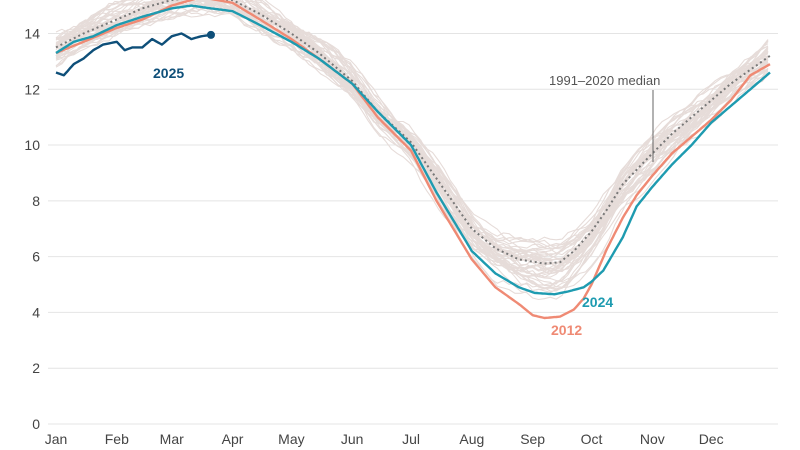 This screenshot has height=450, width=800. I want to click on x-tick-label: Jan, so click(56, 439).